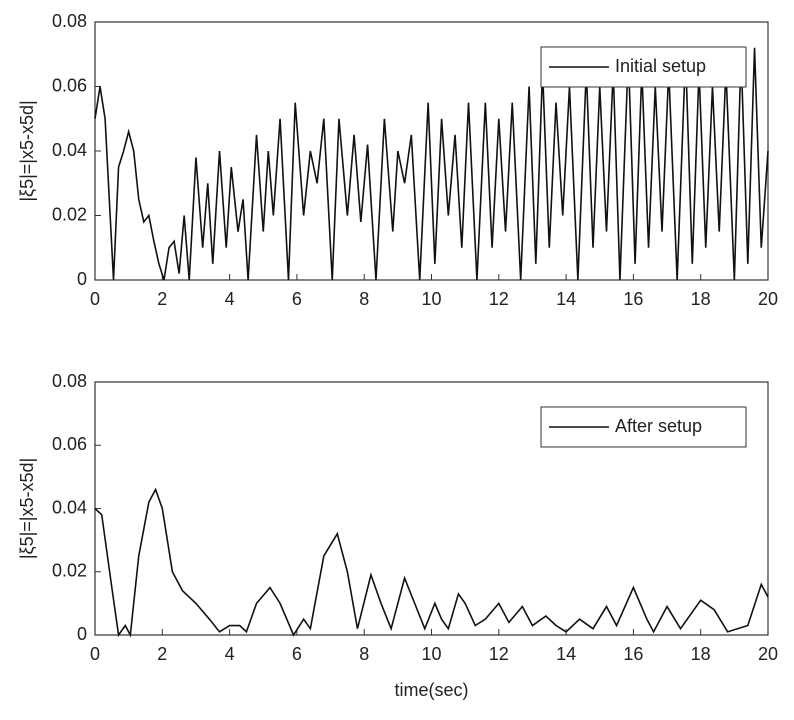  I want to click on x-axis-label: time(sec), so click(431, 690).